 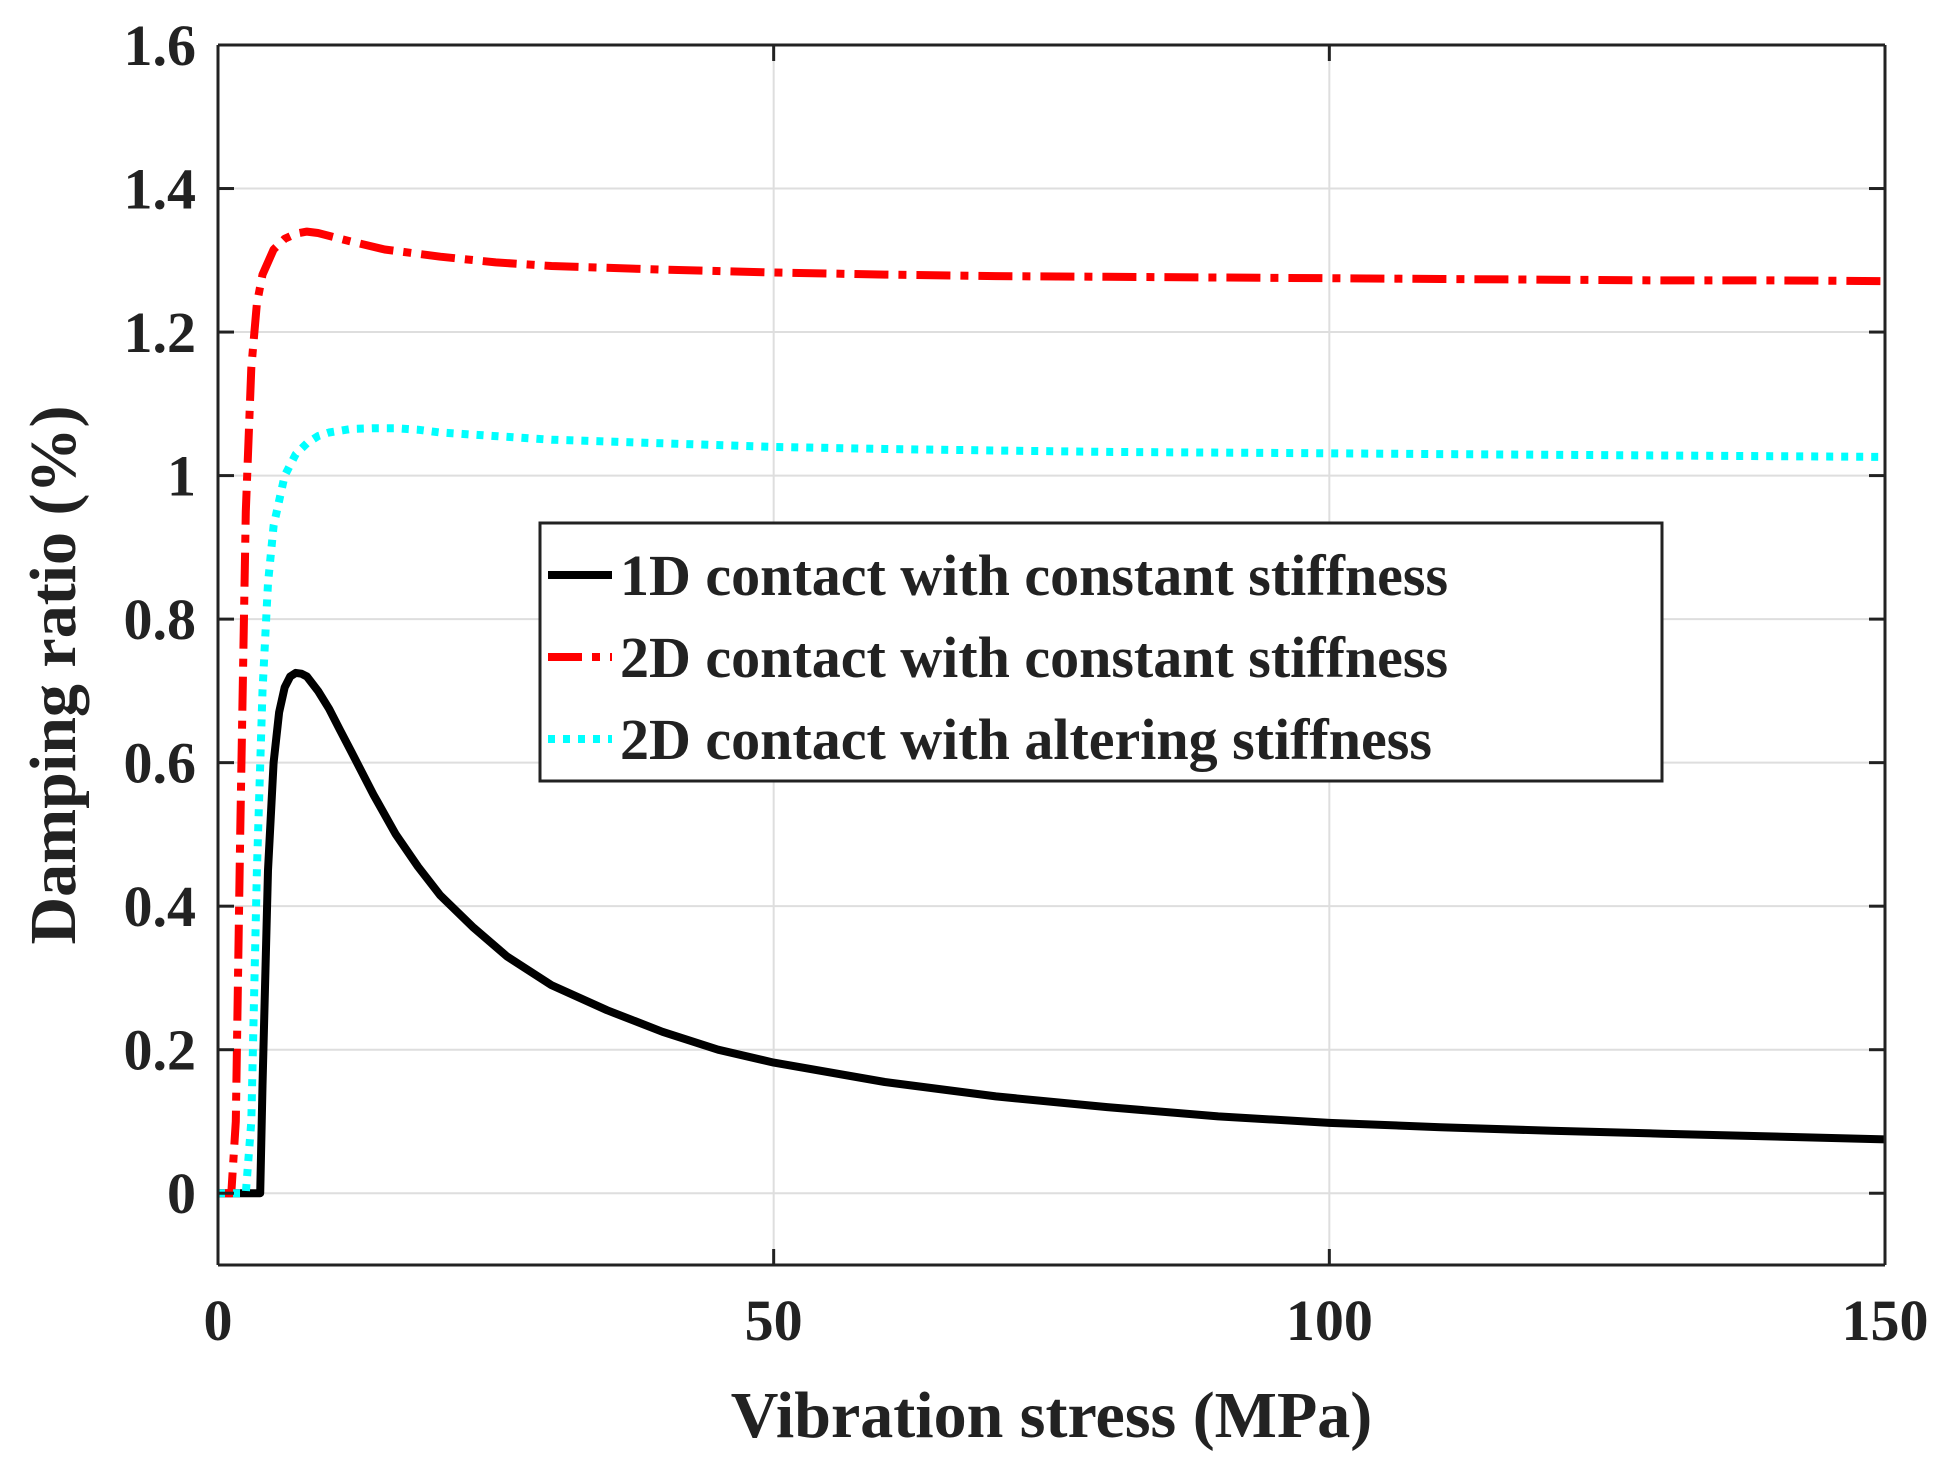 I want to click on y-tick-label: 0.6, so click(x=160, y=763).